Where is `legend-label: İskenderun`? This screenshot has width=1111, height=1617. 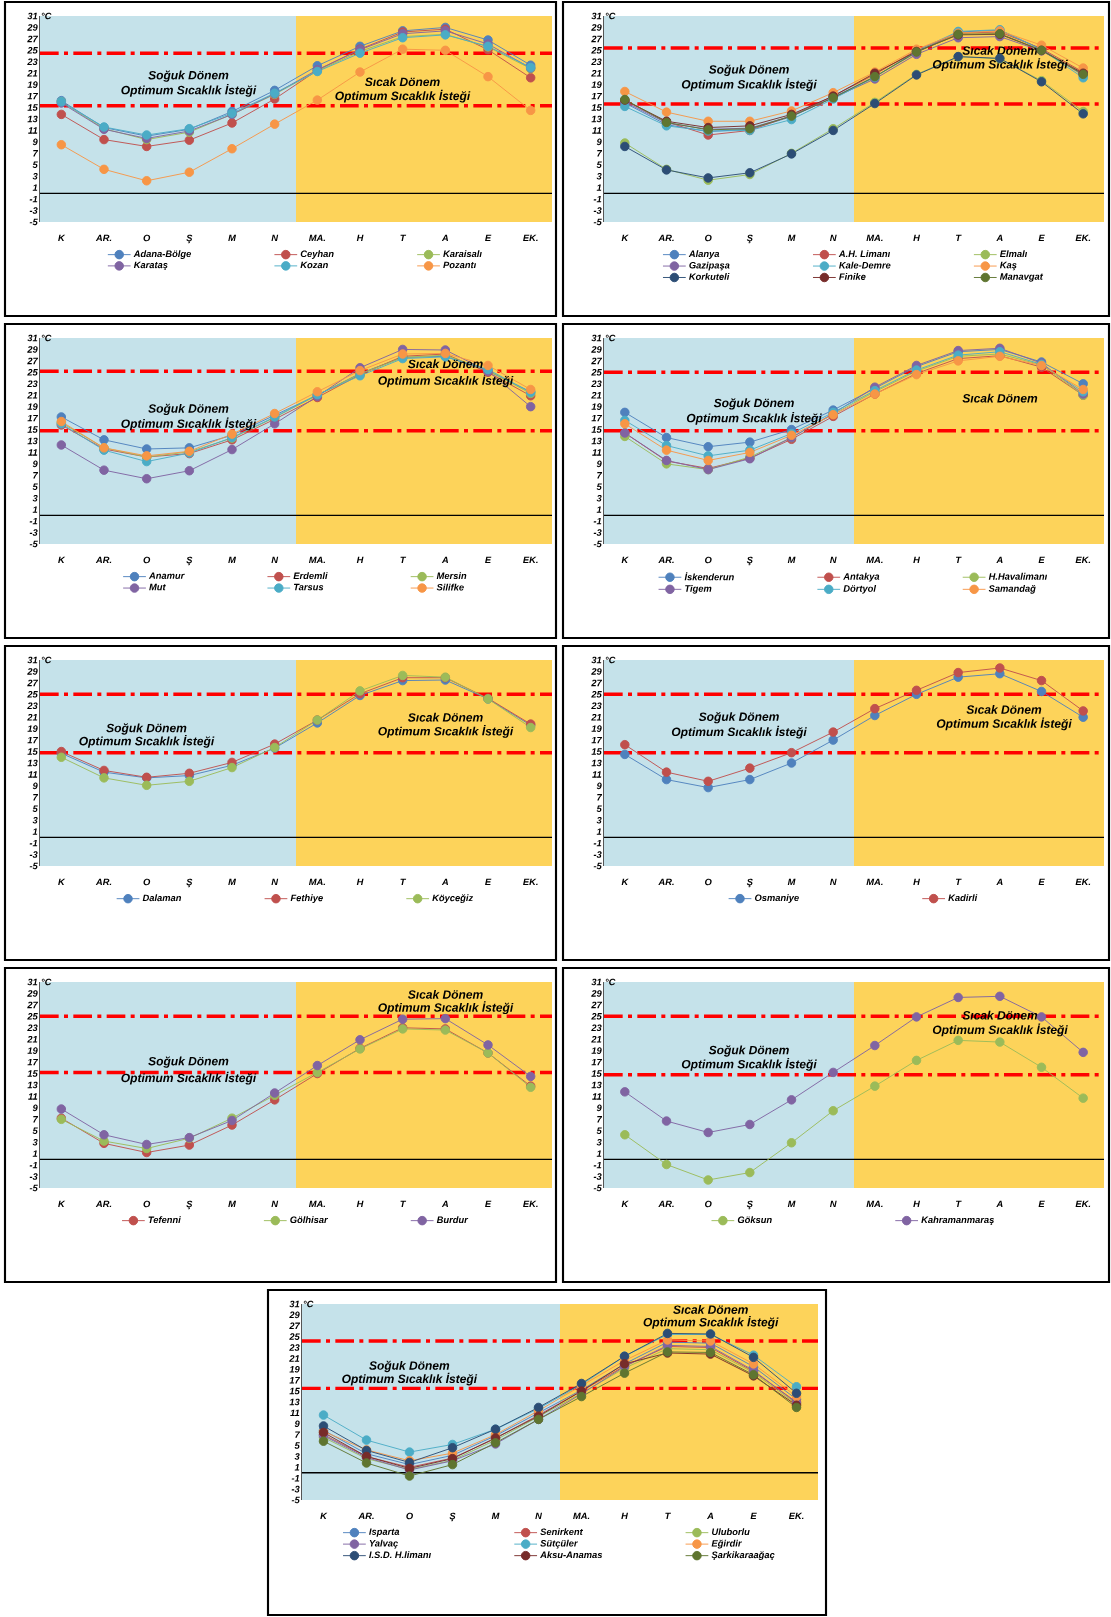 legend-label: İskenderun is located at coordinates (709, 576).